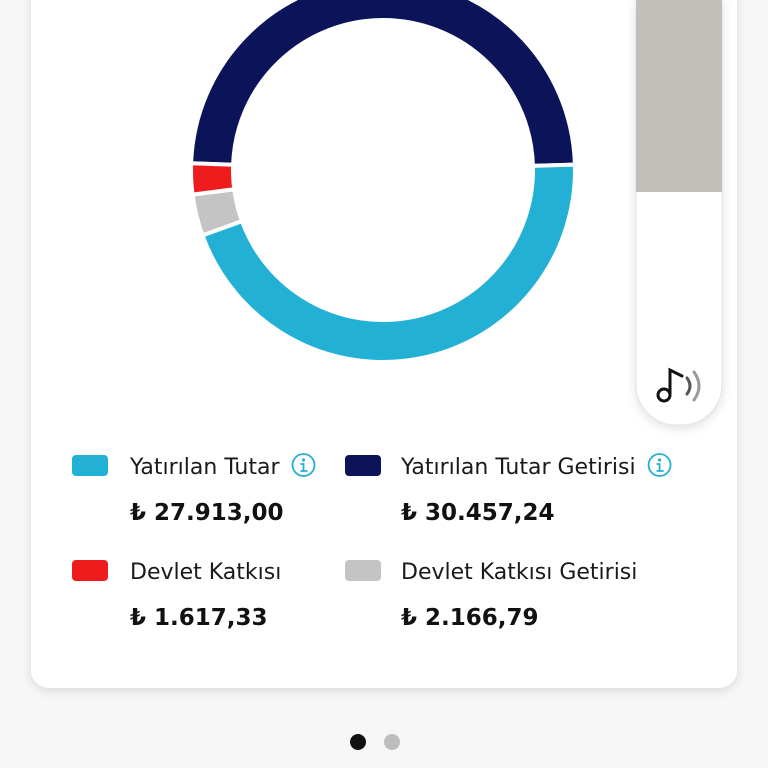 Image resolution: width=768 pixels, height=768 pixels. Describe the element at coordinates (491, 595) in the screenshot. I see `legend-item: Devlet Katkısı Getirisi ₺ 2.166,79` at that location.